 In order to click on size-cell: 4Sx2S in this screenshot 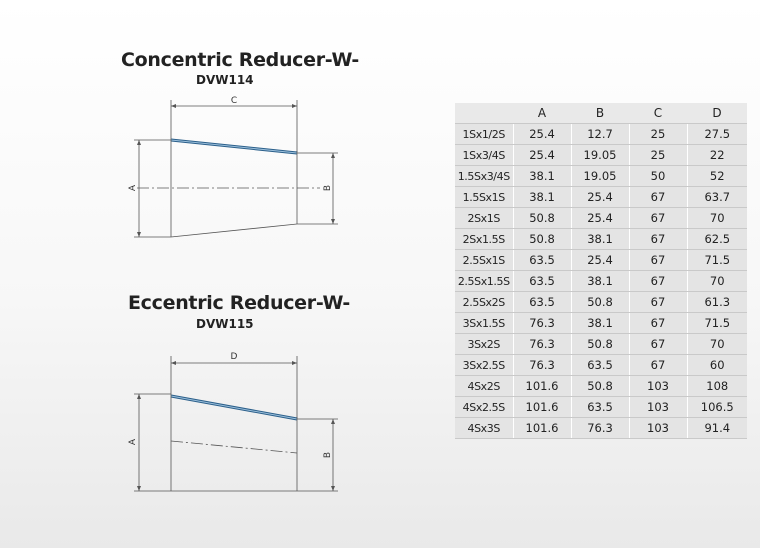, I will do `click(484, 386)`.